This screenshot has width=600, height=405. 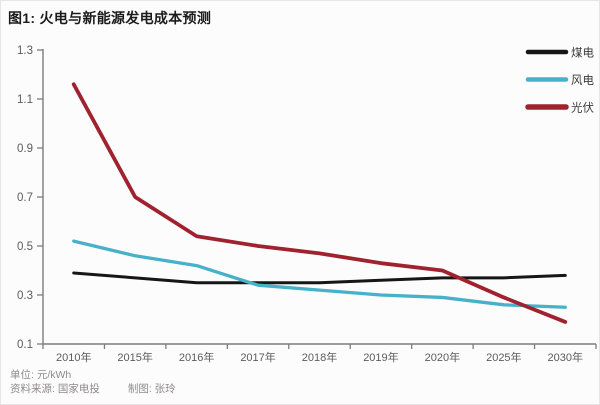 I want to click on legend-label-wind: 风电, so click(x=582, y=80).